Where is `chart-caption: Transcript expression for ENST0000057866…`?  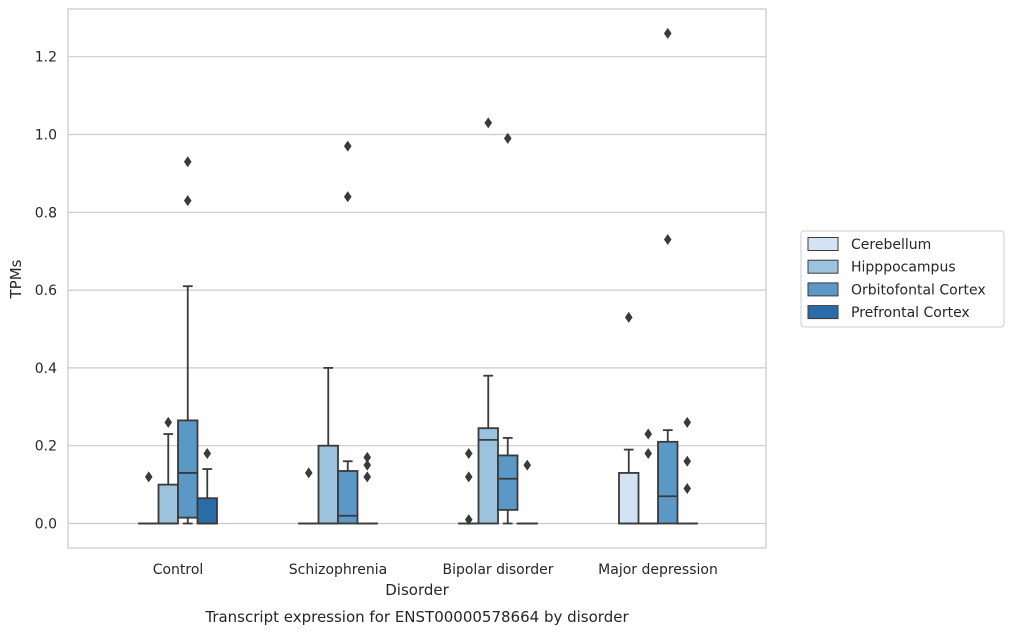 chart-caption: Transcript expression for ENST0000057866… is located at coordinates (416, 617).